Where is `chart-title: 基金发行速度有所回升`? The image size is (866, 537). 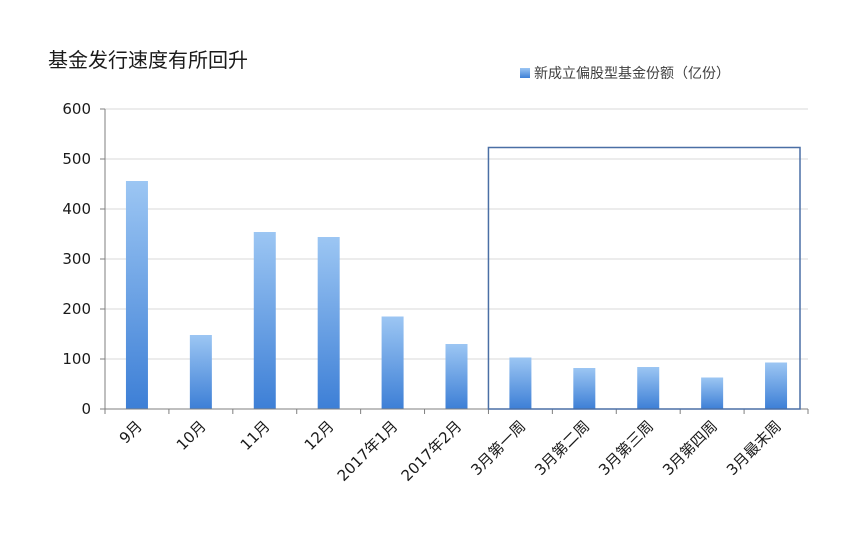
chart-title: 基金发行速度有所回升 is located at coordinates (148, 60).